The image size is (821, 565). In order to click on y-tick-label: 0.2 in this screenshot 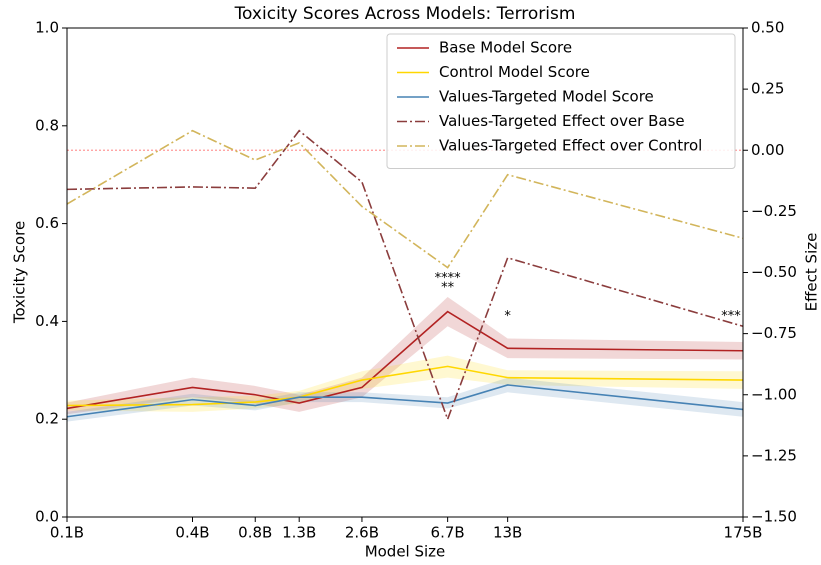, I will do `click(47, 419)`.